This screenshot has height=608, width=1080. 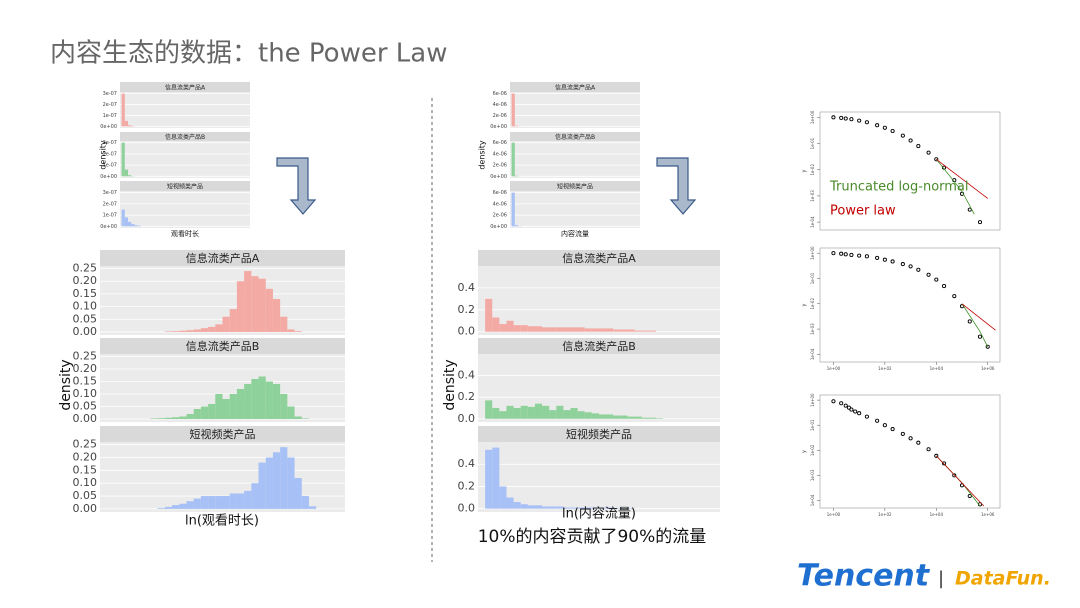 What do you see at coordinates (85, 508) in the screenshot?
I see `y-tick-label: 0.00` at bounding box center [85, 508].